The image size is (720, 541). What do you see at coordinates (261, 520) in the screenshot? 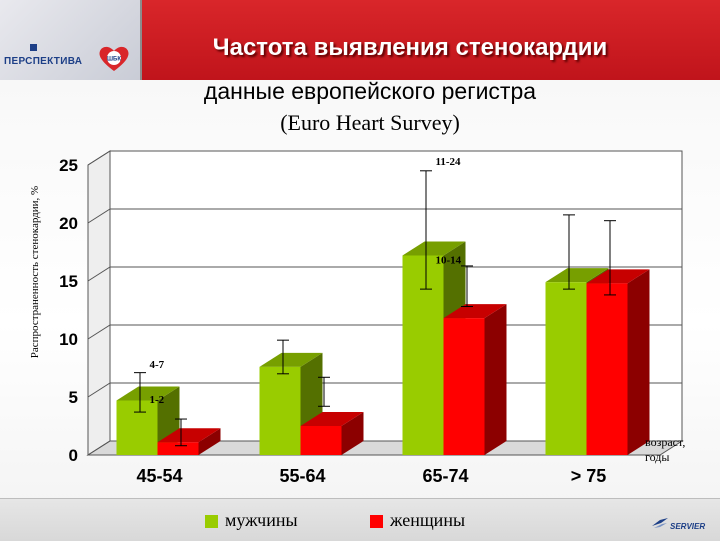
I see `legend-label-men: мужчины` at bounding box center [261, 520].